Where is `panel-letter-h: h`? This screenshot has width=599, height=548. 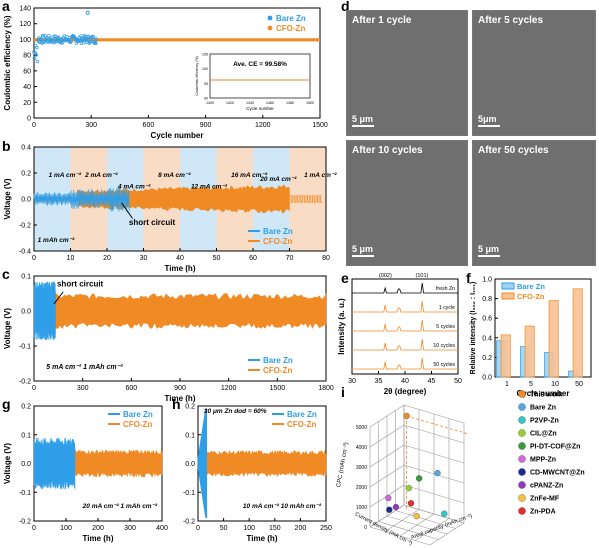
panel-letter-h: h is located at coordinates (176, 404).